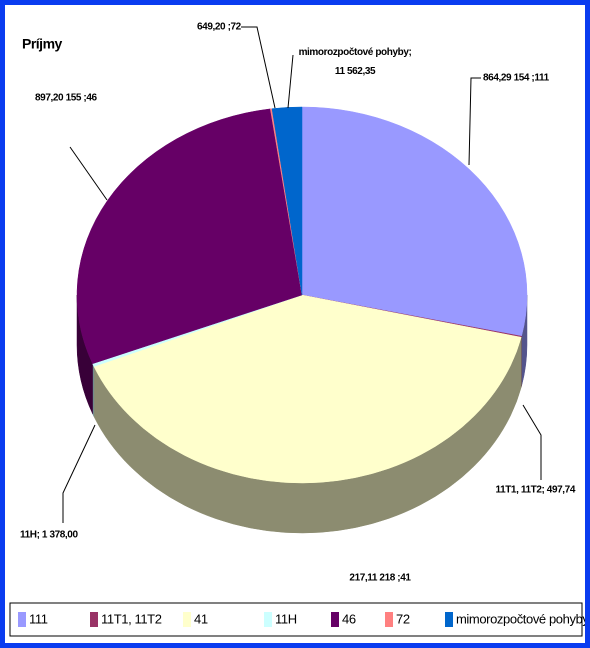 The width and height of the screenshot is (590, 648). What do you see at coordinates (520, 618) in the screenshot?
I see `legend-label: mimorozpočtové pohyby` at bounding box center [520, 618].